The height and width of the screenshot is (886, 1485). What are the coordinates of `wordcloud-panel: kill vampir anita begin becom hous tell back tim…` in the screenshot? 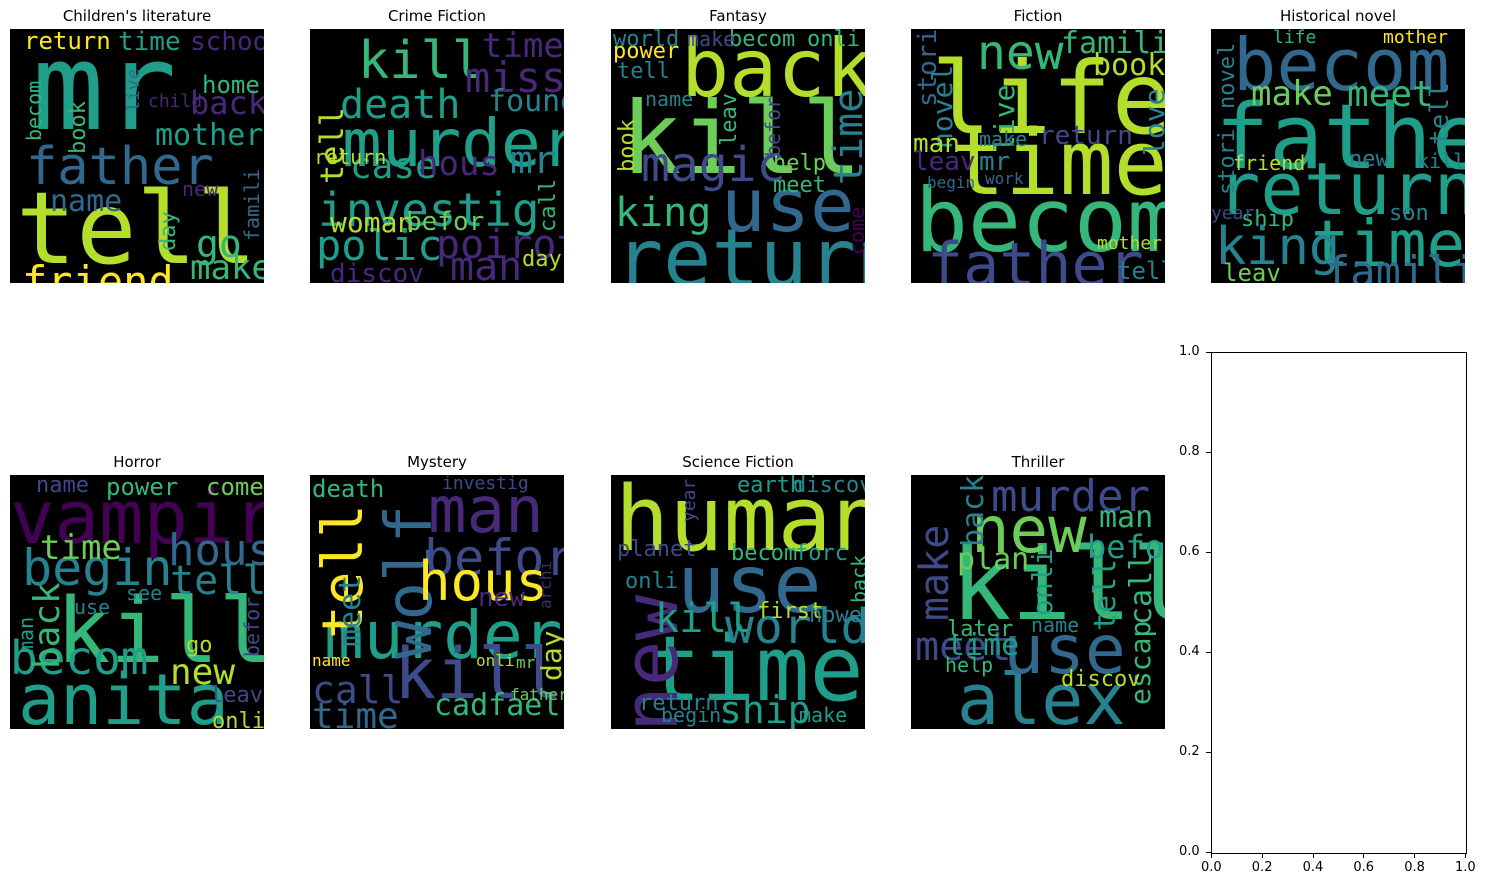 It's located at (137, 602).